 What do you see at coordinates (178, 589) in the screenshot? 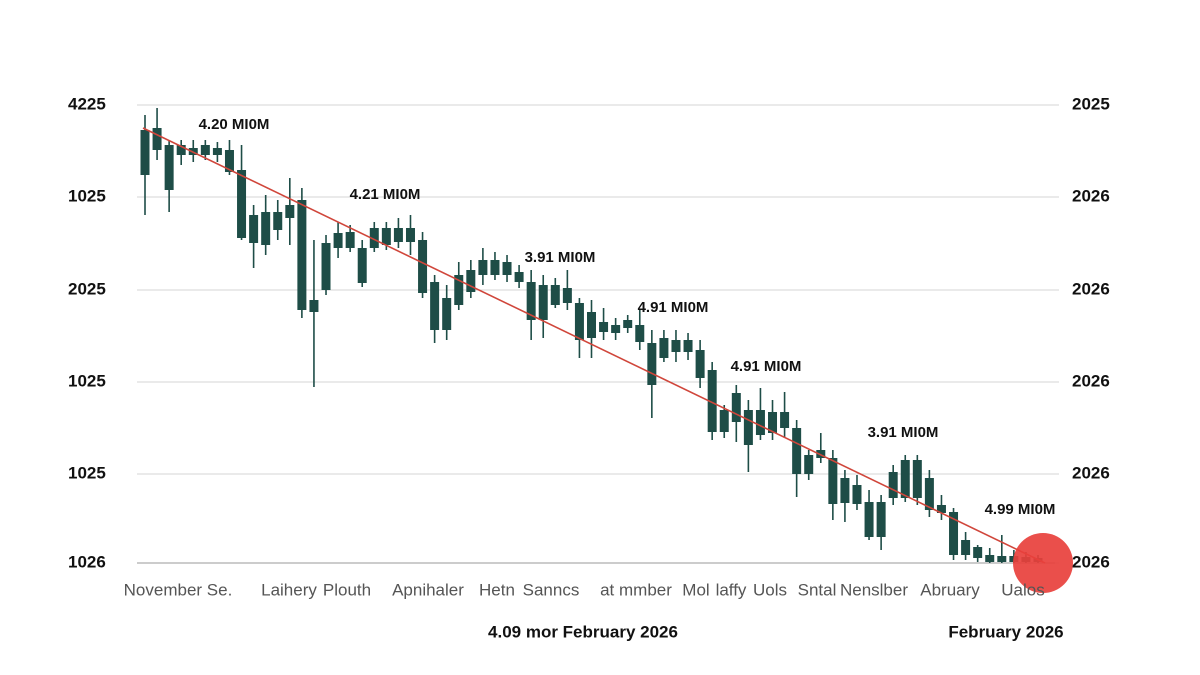
I see `x-tick-label: November Se.` at bounding box center [178, 589].